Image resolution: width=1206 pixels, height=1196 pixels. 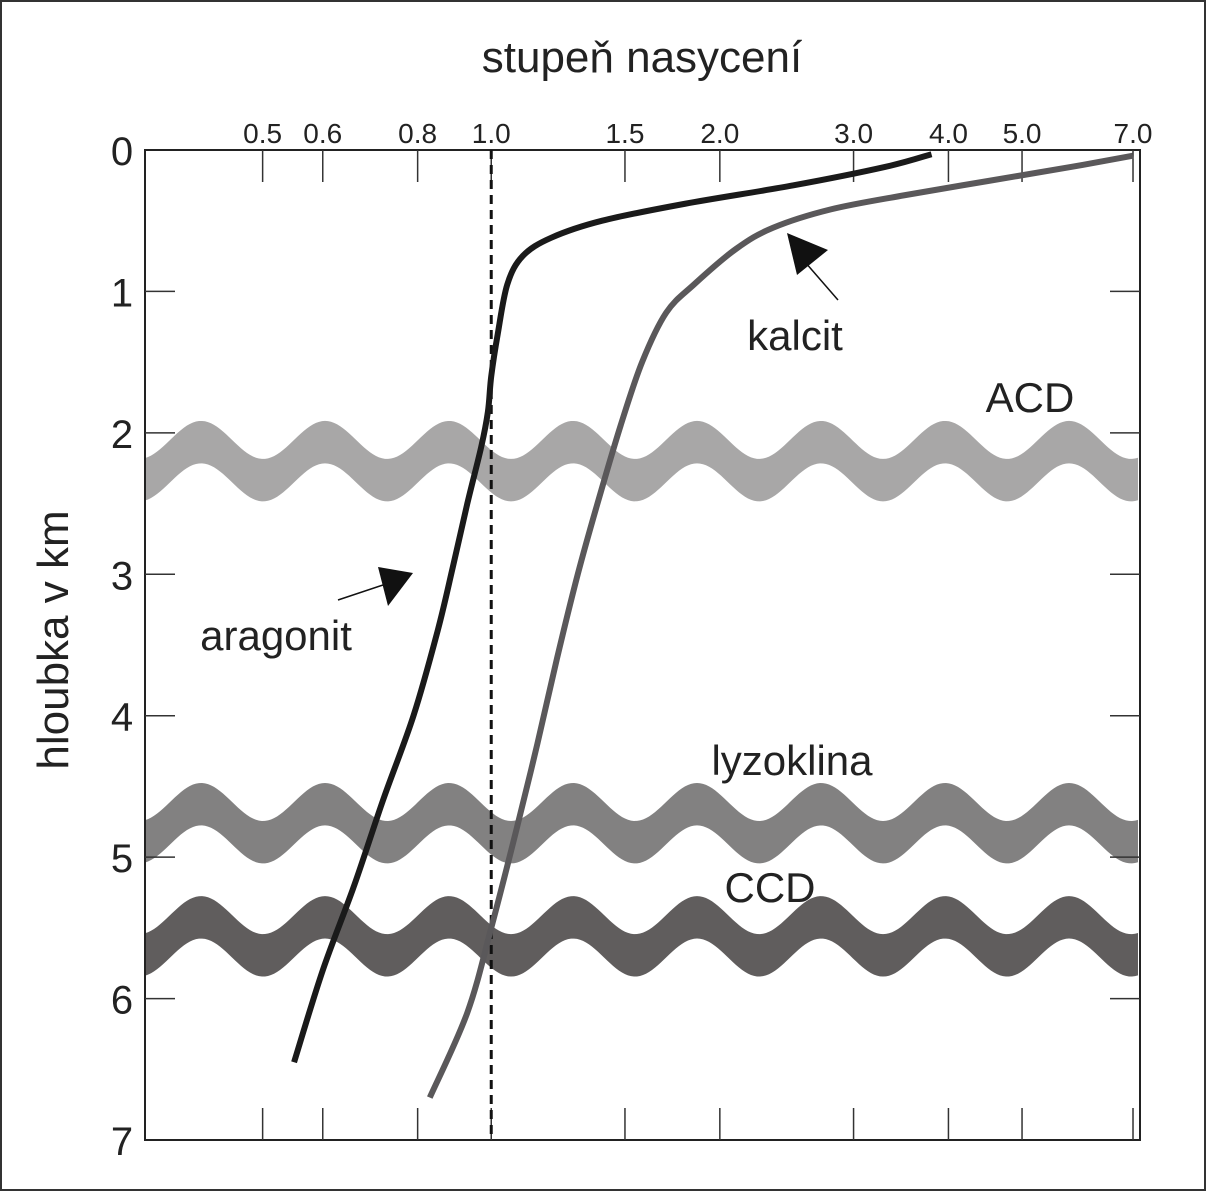 What do you see at coordinates (262, 133) in the screenshot?
I see `x-tick-label: 0.5` at bounding box center [262, 133].